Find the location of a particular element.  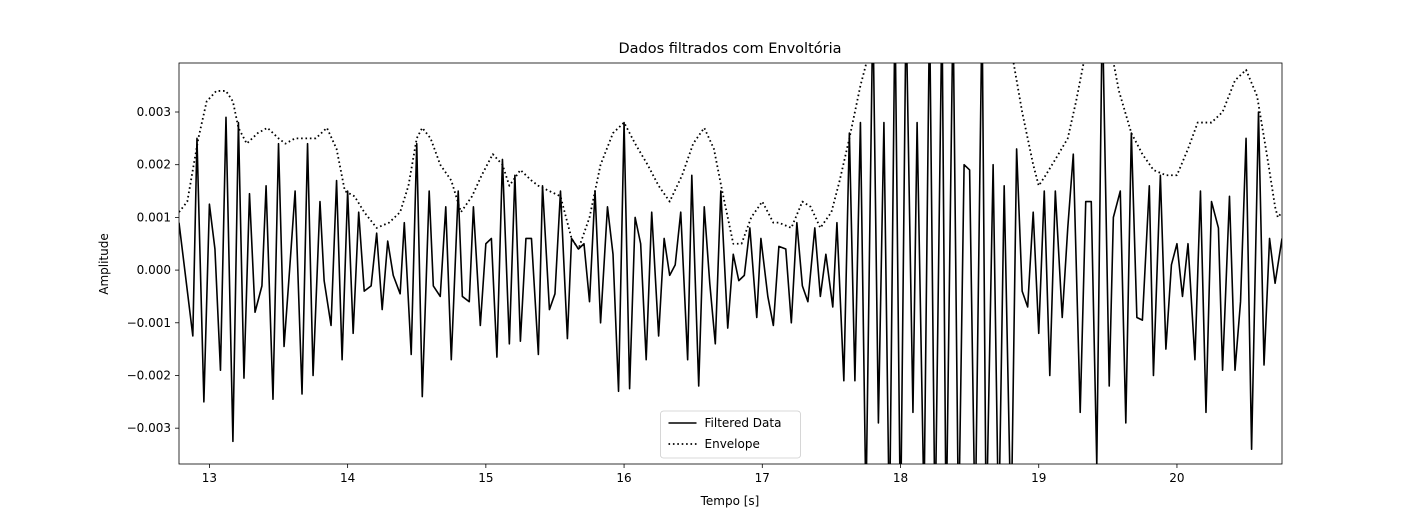

legend-label: Envelope is located at coordinates (732, 444).